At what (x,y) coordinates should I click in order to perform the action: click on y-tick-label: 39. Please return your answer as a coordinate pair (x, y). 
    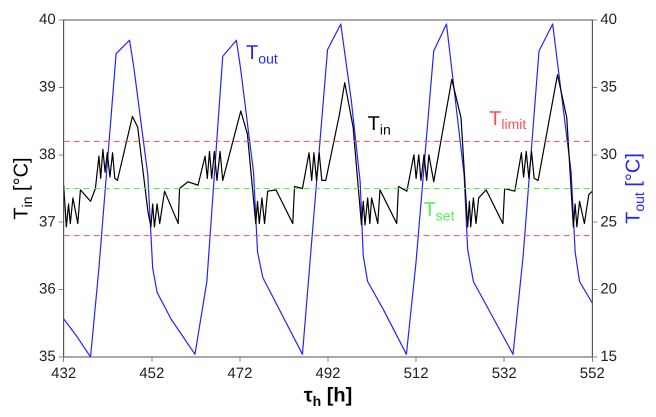
    Looking at the image, I should click on (47, 87).